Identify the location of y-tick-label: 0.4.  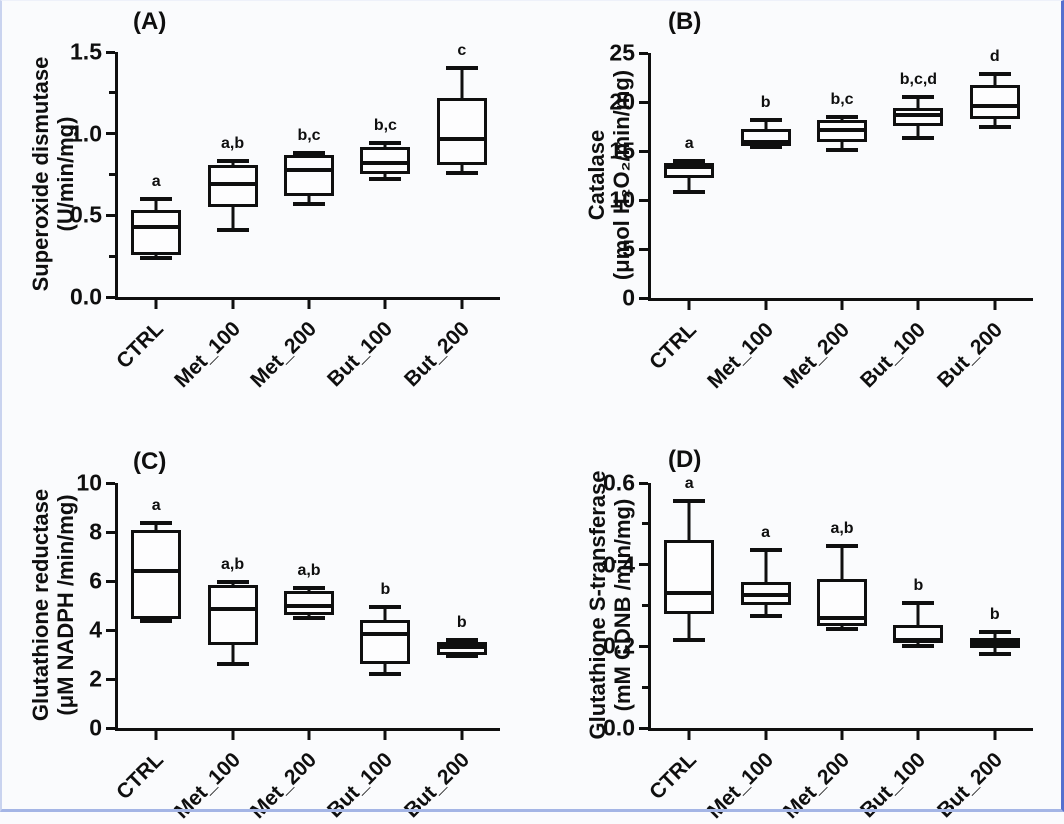
(619, 564).